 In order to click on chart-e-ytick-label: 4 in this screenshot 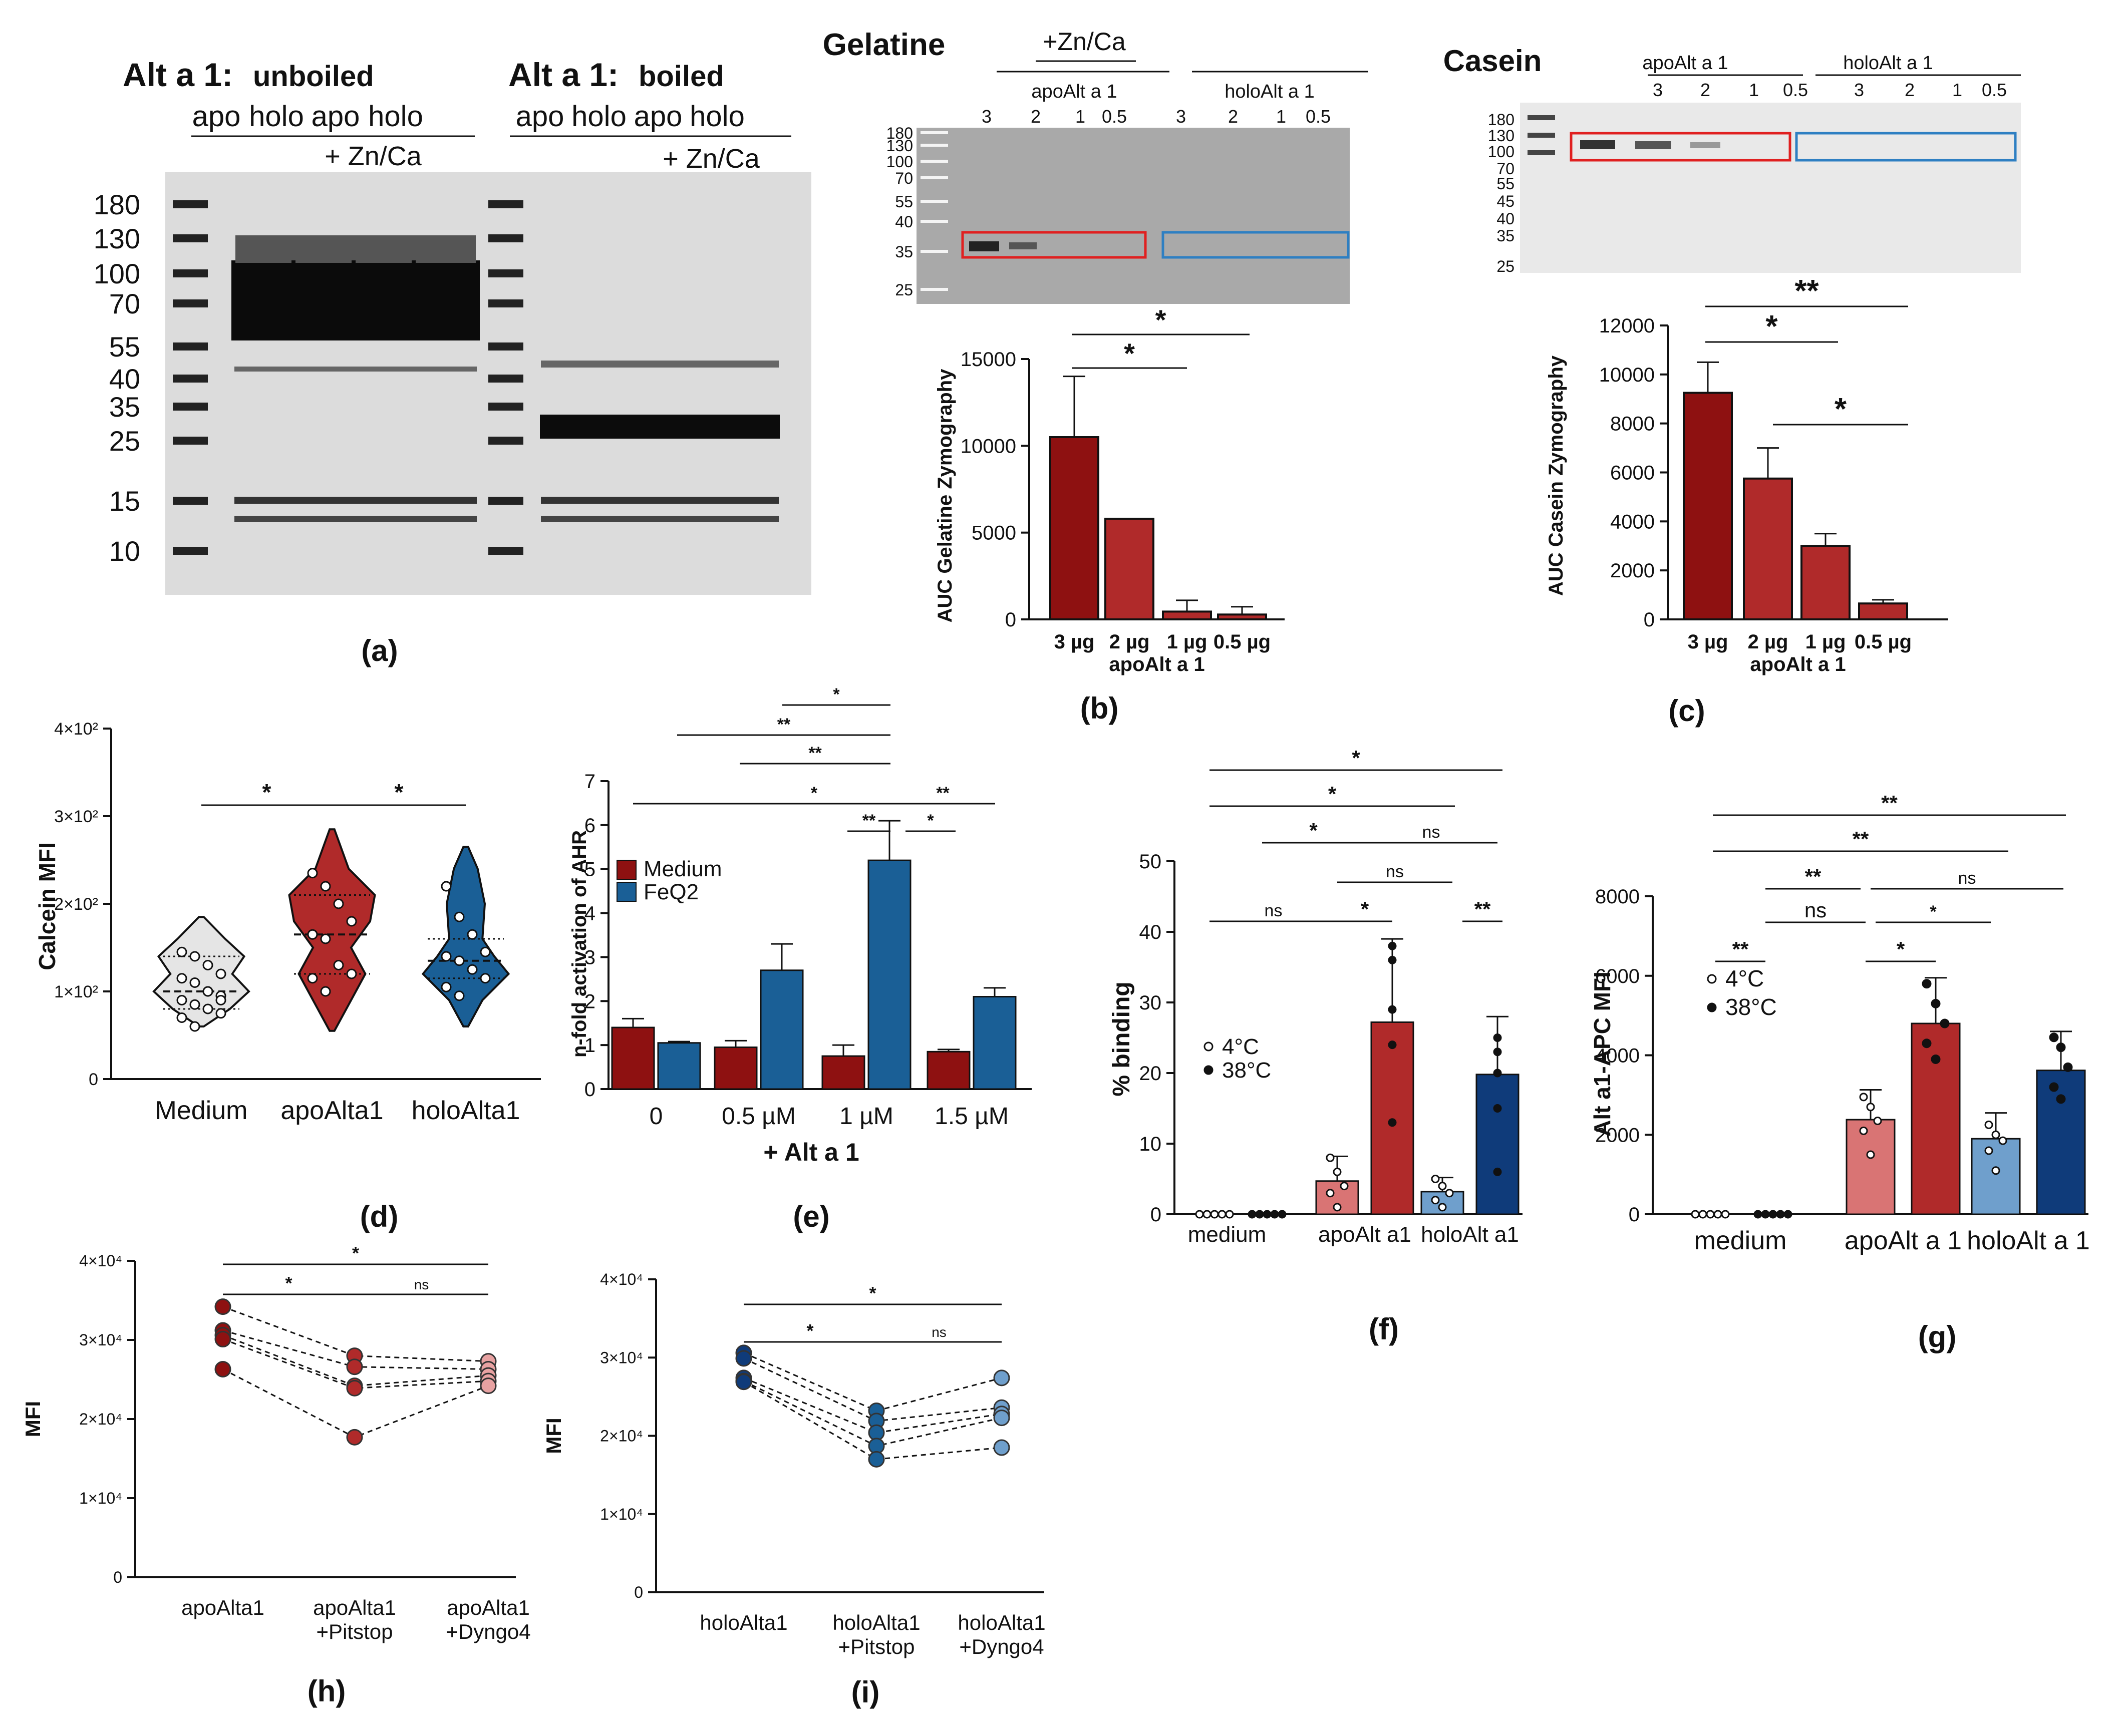, I will do `click(589, 914)`.